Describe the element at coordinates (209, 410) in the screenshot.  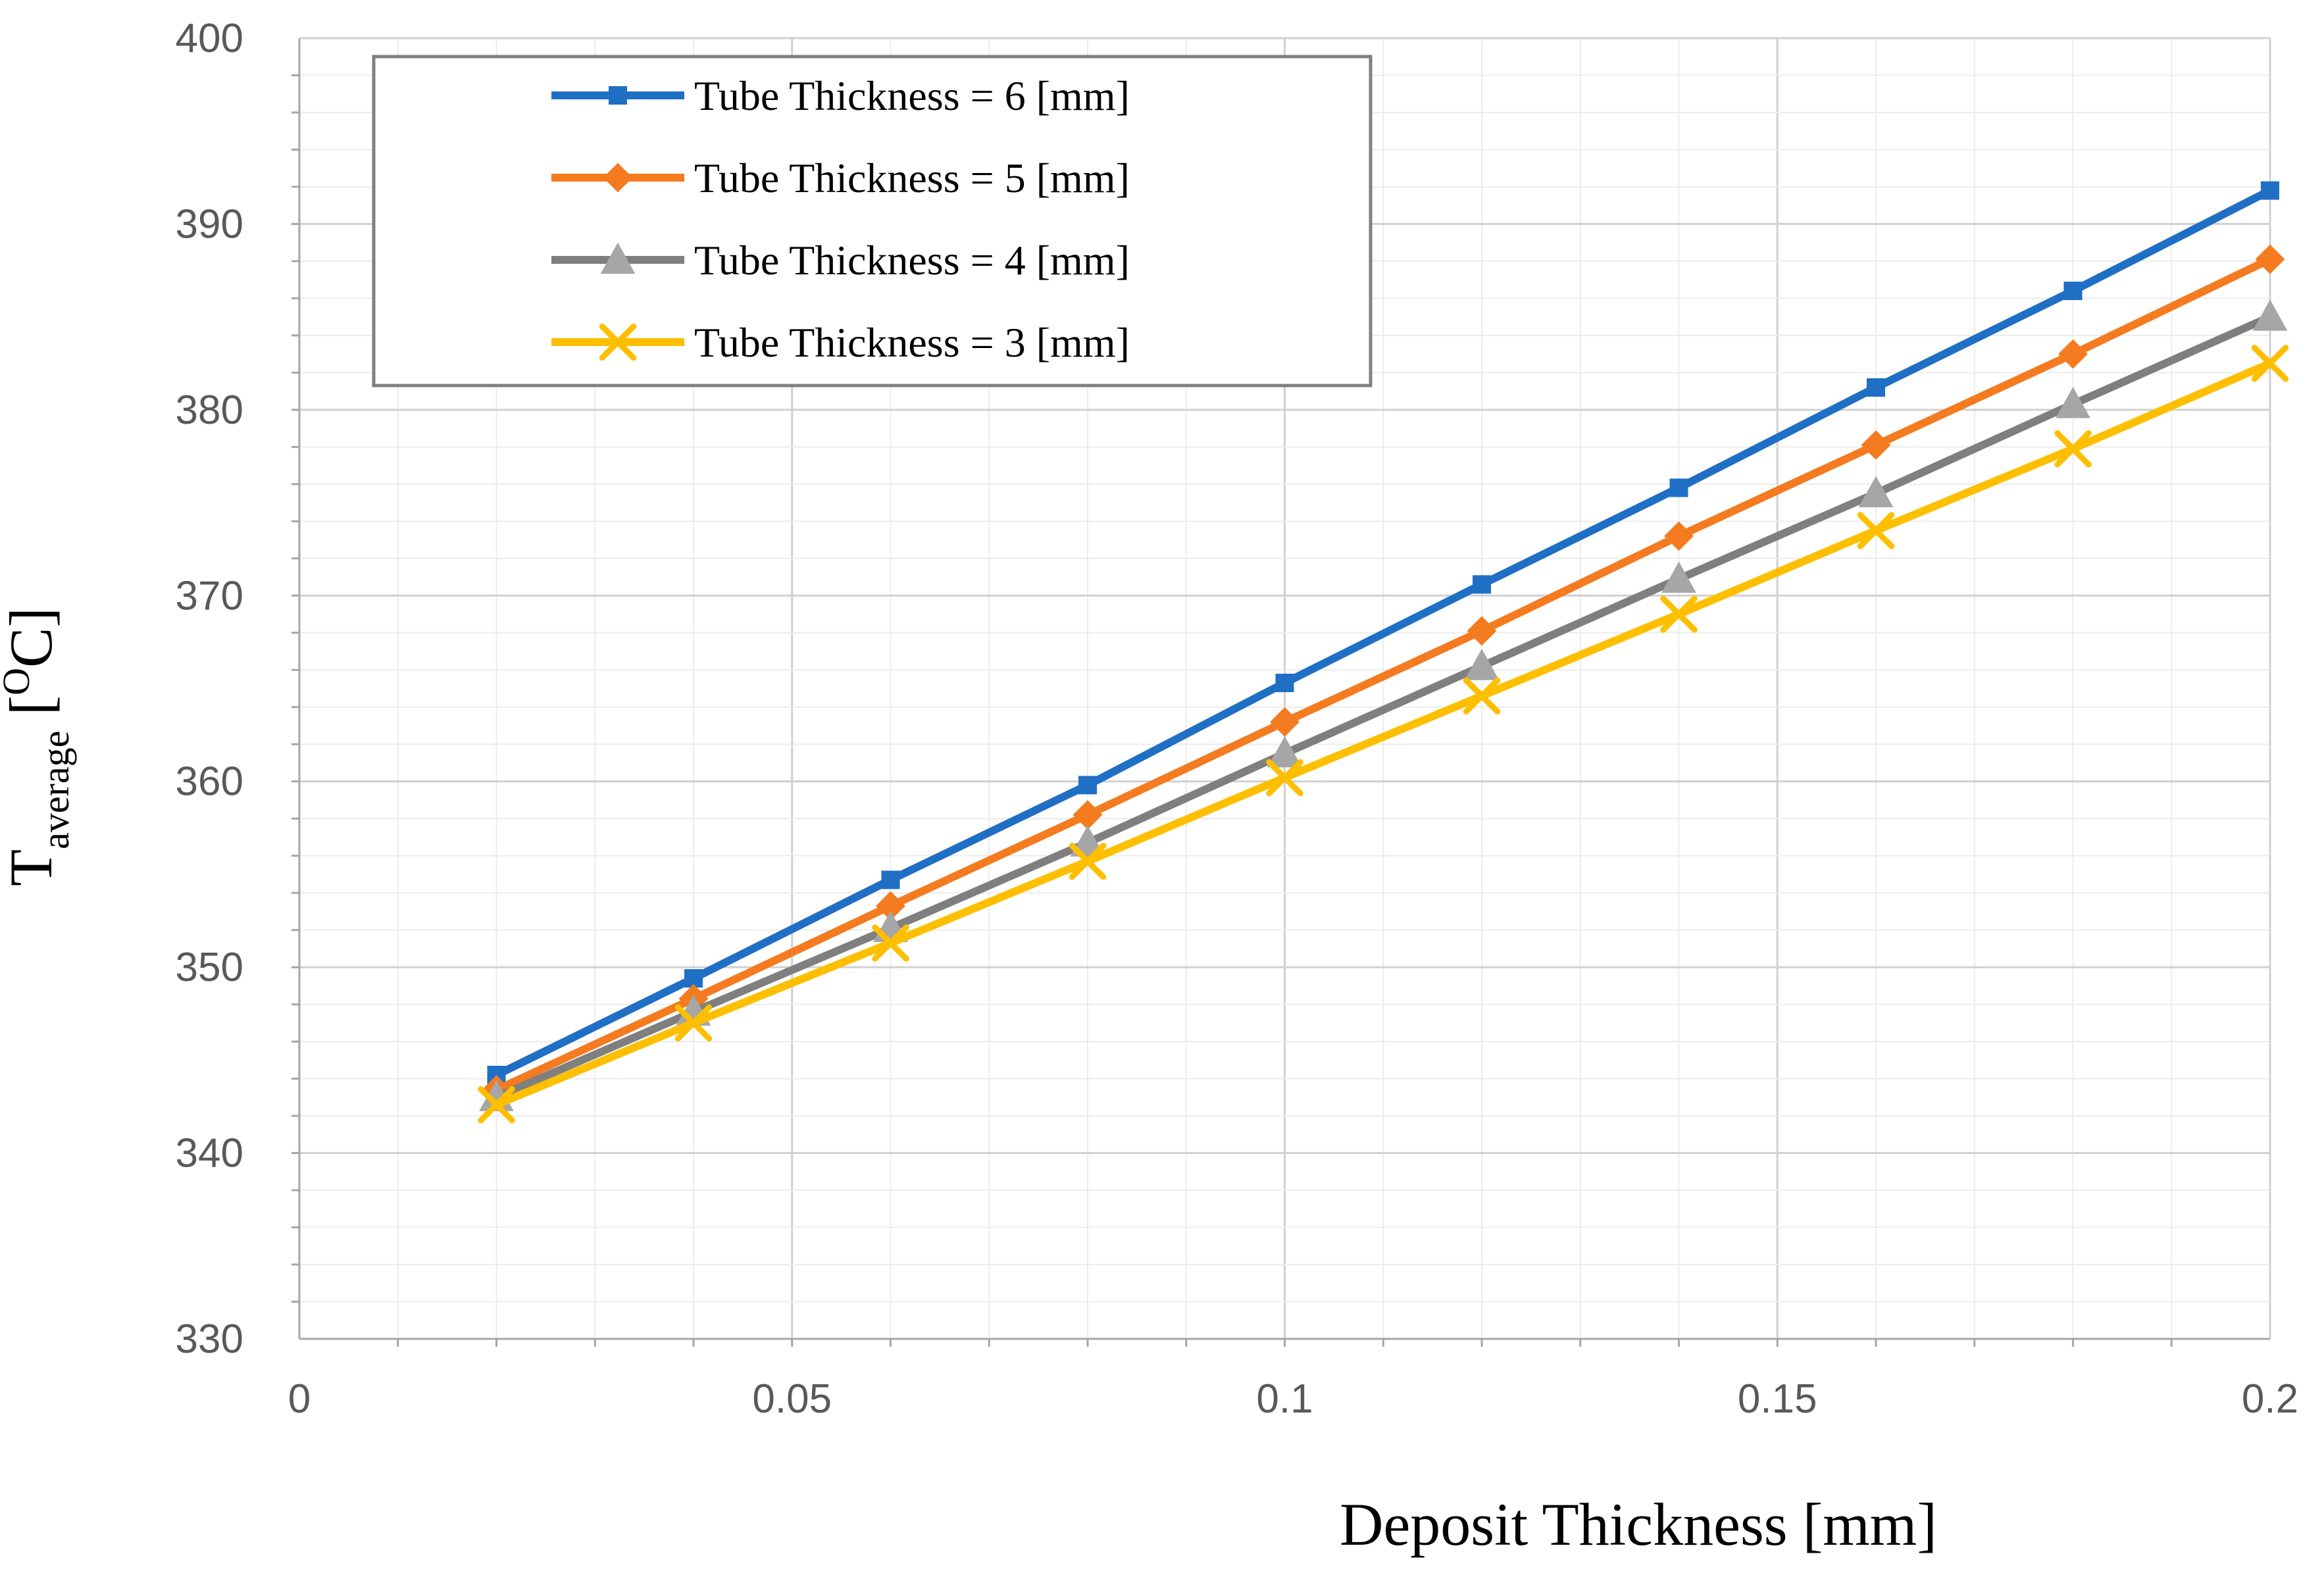
I see `y-tick-label: 380` at that location.